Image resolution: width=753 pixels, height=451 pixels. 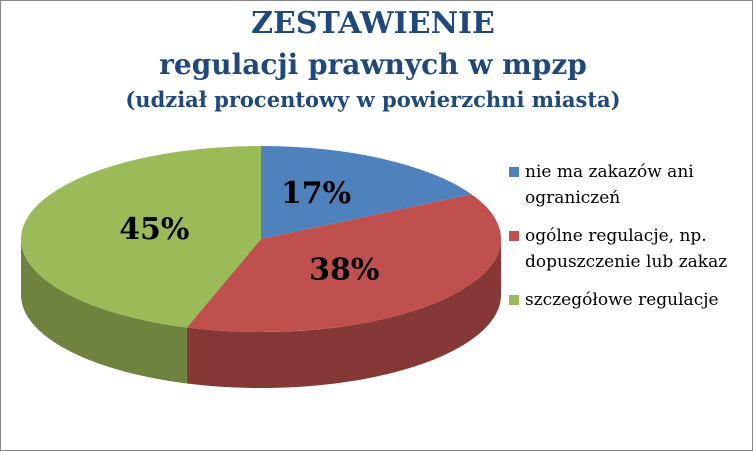 I want to click on data-label: 45%, so click(x=154, y=229).